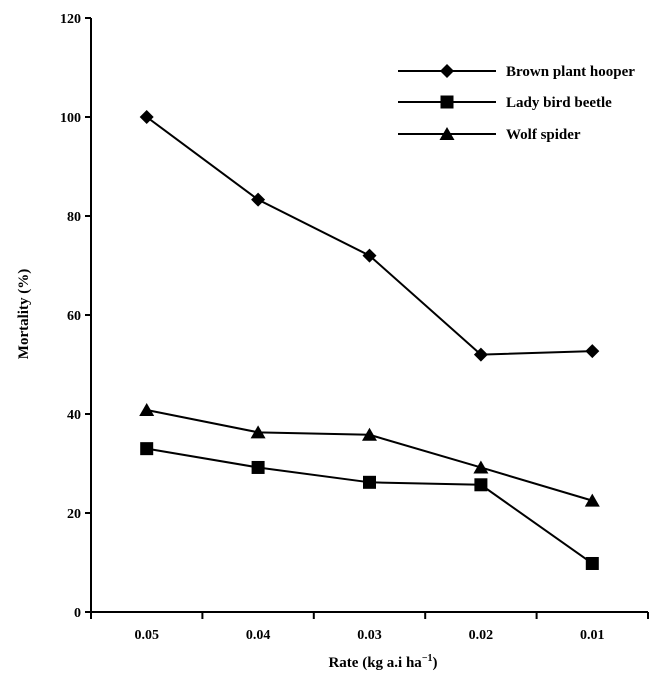 The height and width of the screenshot is (677, 662). Describe the element at coordinates (77, 613) in the screenshot. I see `y-tick-label: 0` at that location.